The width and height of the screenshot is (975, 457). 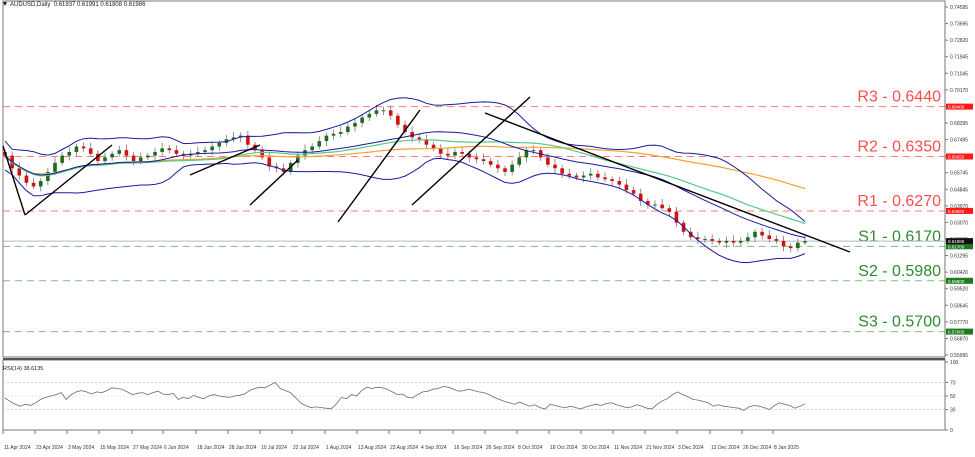 What do you see at coordinates (563, 448) in the screenshot?
I see `x-axis-tick-label: 18 Oct 2024` at bounding box center [563, 448].